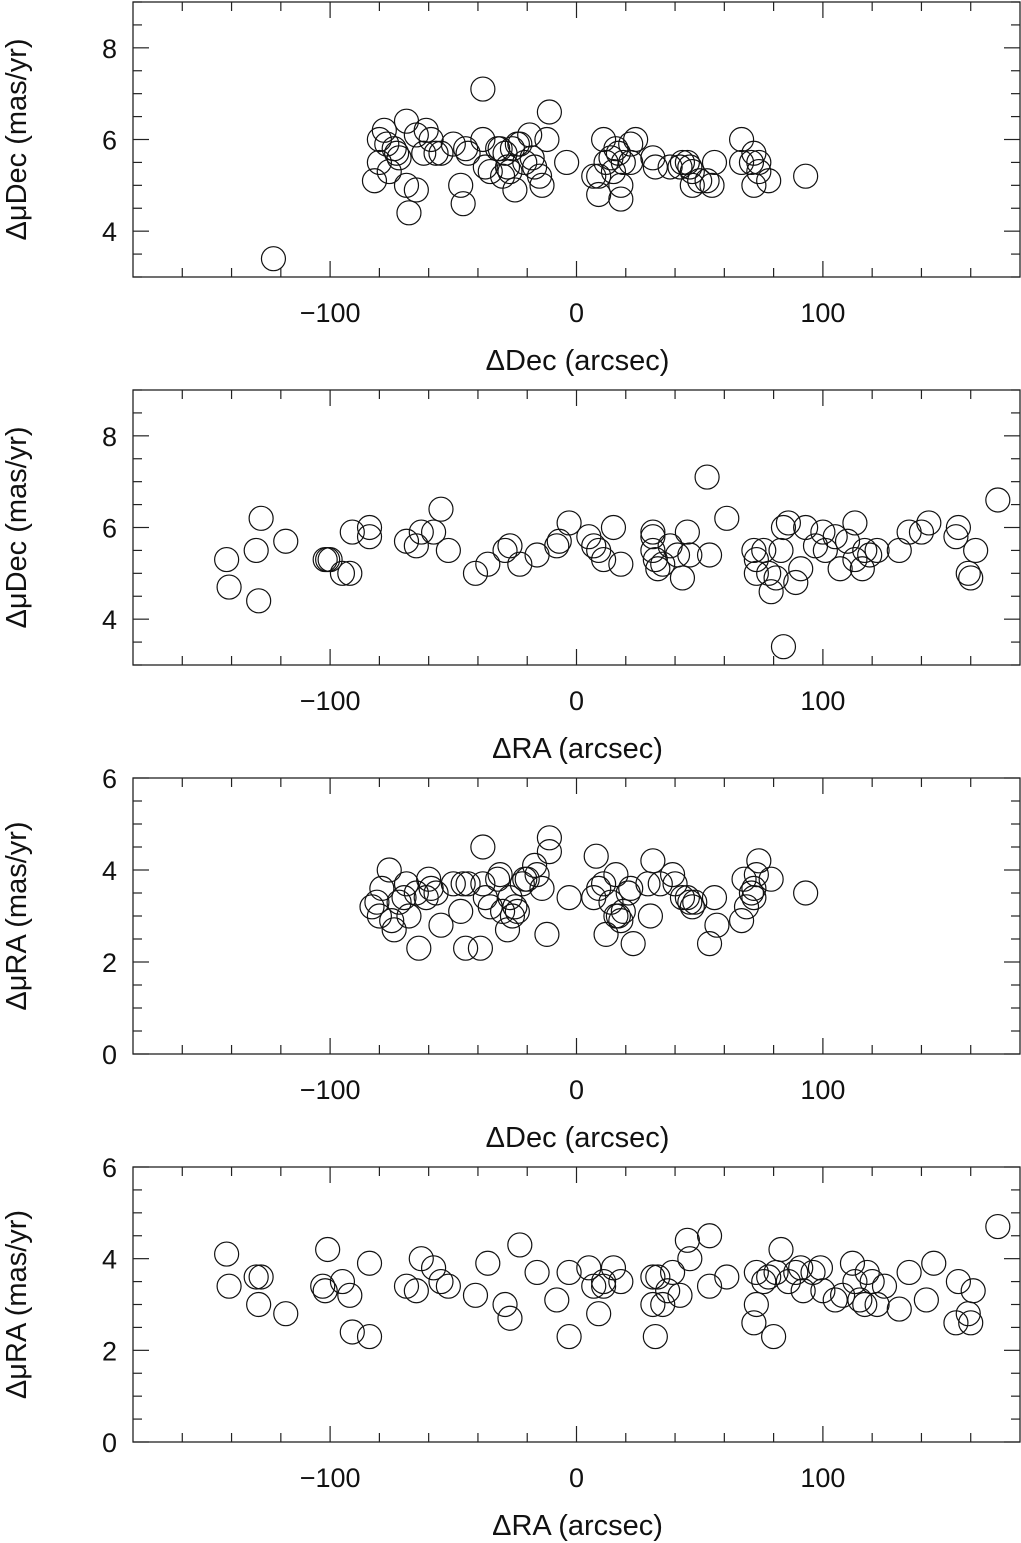  I want to click on x-tick-label: 0, so click(576, 1090).